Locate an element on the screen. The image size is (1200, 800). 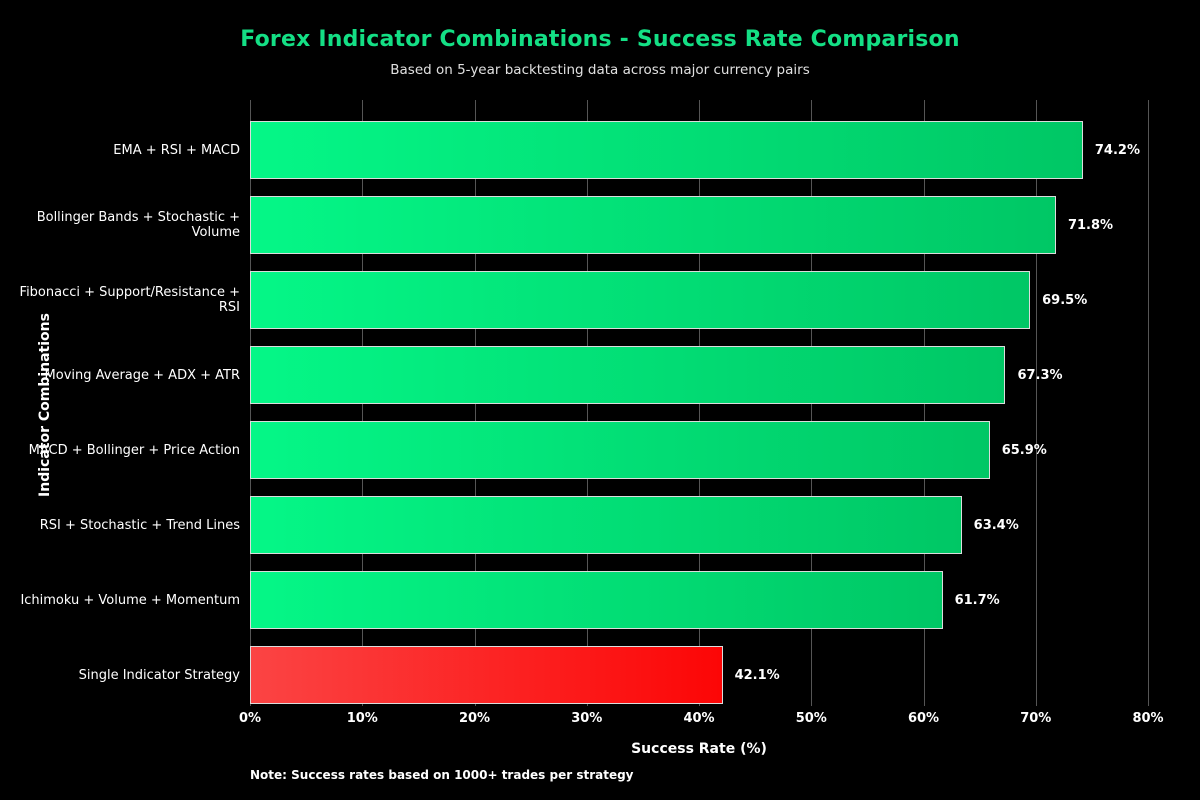
category-label: MACD + Bollinger + Price Action is located at coordinates (134, 450).